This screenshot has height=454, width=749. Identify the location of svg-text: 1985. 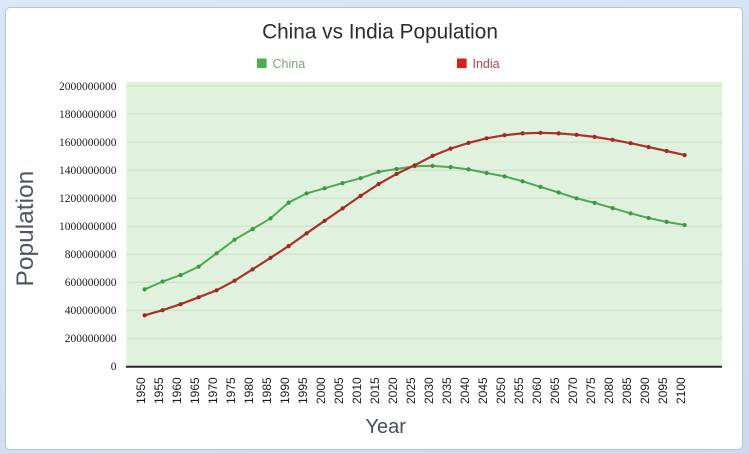
(267, 390).